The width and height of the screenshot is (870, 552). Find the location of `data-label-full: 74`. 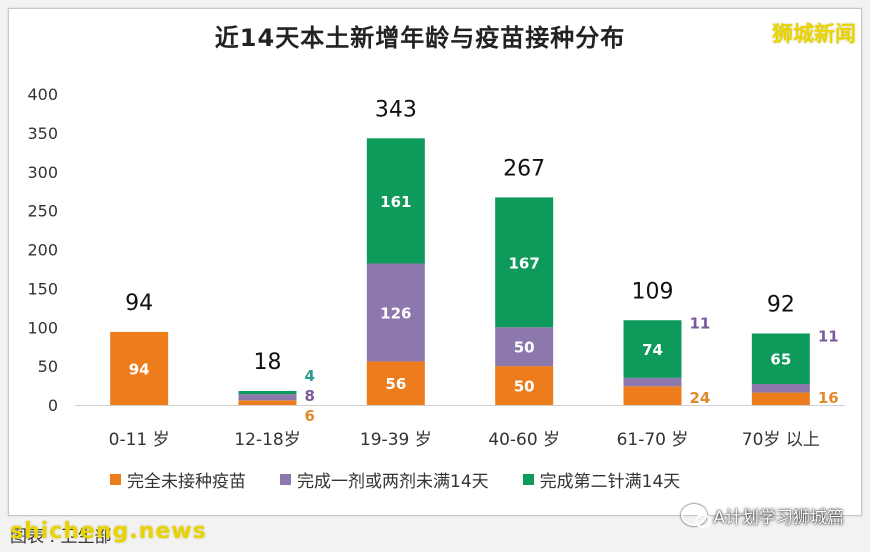

data-label-full: 74 is located at coordinates (652, 350).